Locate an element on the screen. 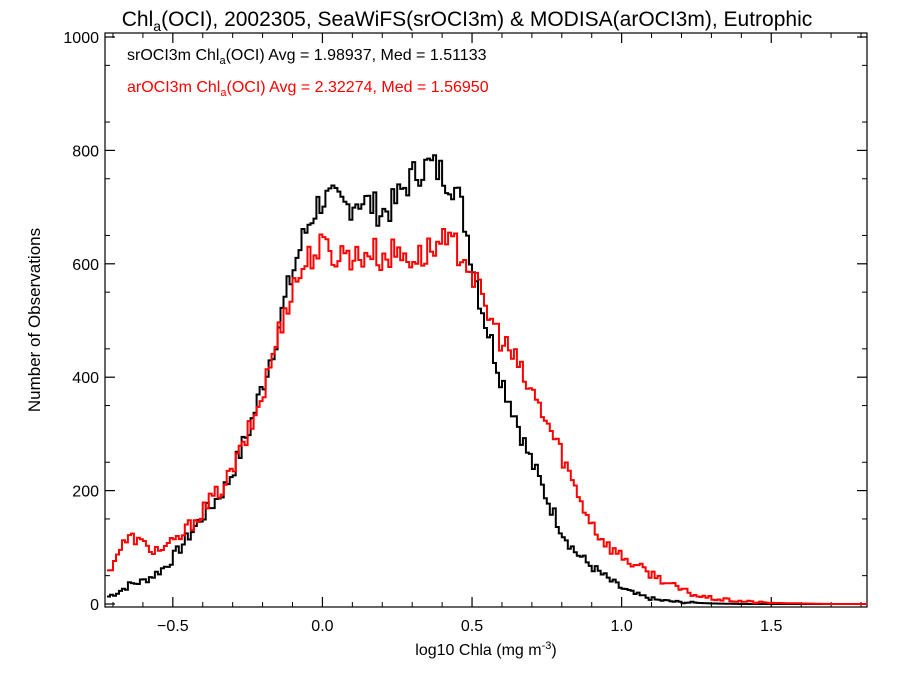 The height and width of the screenshot is (675, 900). x-tick-label: −0.5 is located at coordinates (173, 626).